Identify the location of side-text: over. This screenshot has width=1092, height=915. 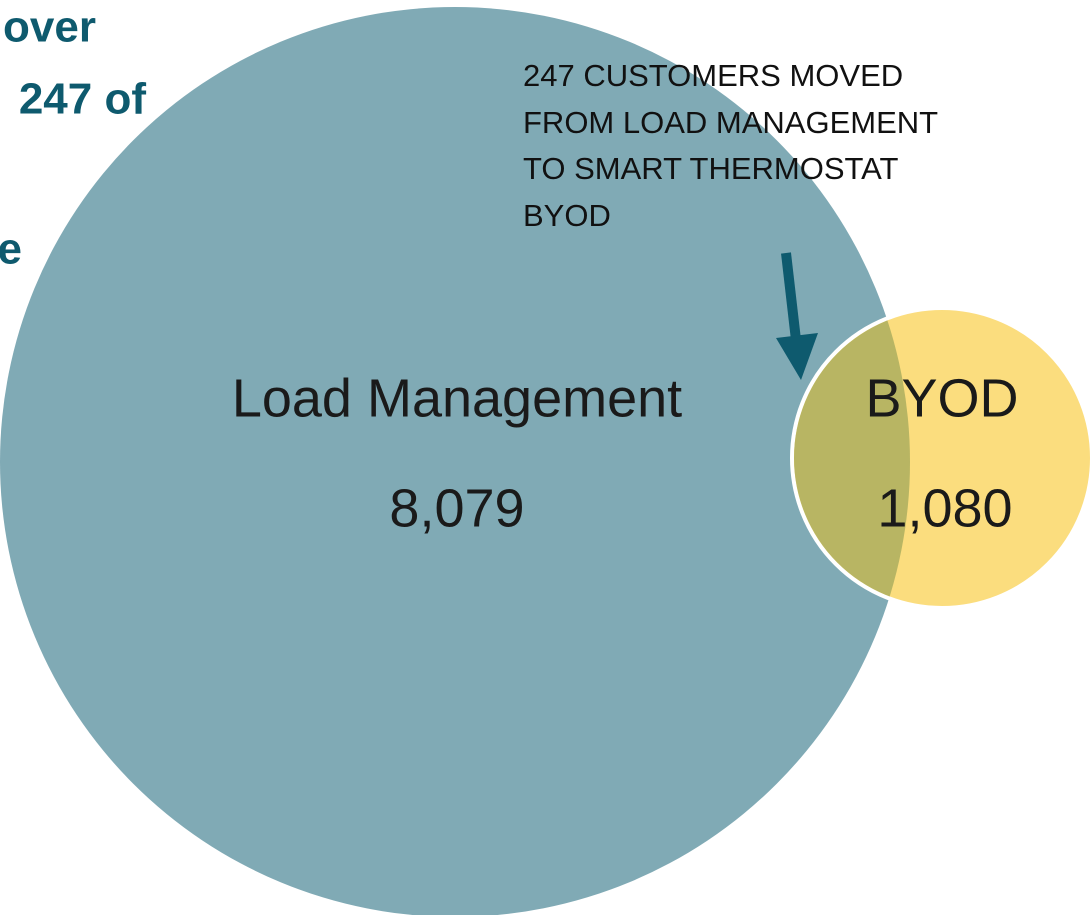
(49, 27).